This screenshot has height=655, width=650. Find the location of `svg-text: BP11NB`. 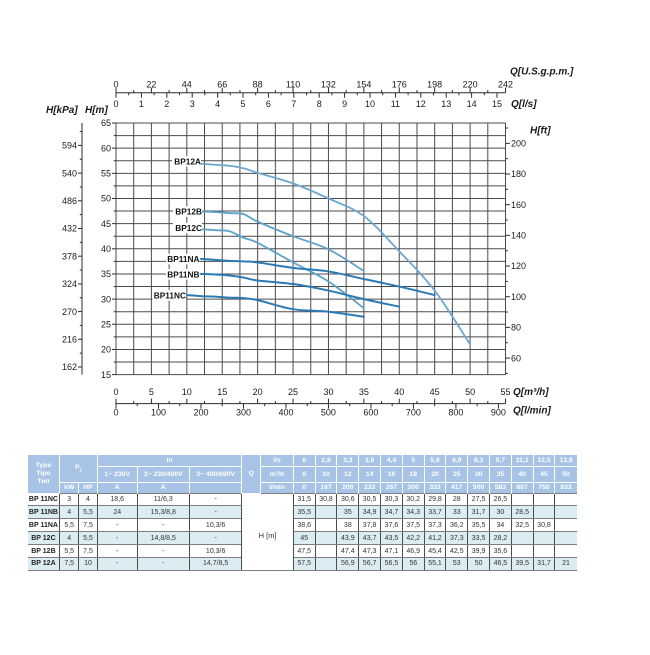

svg-text: BP11NB is located at coordinates (183, 274).